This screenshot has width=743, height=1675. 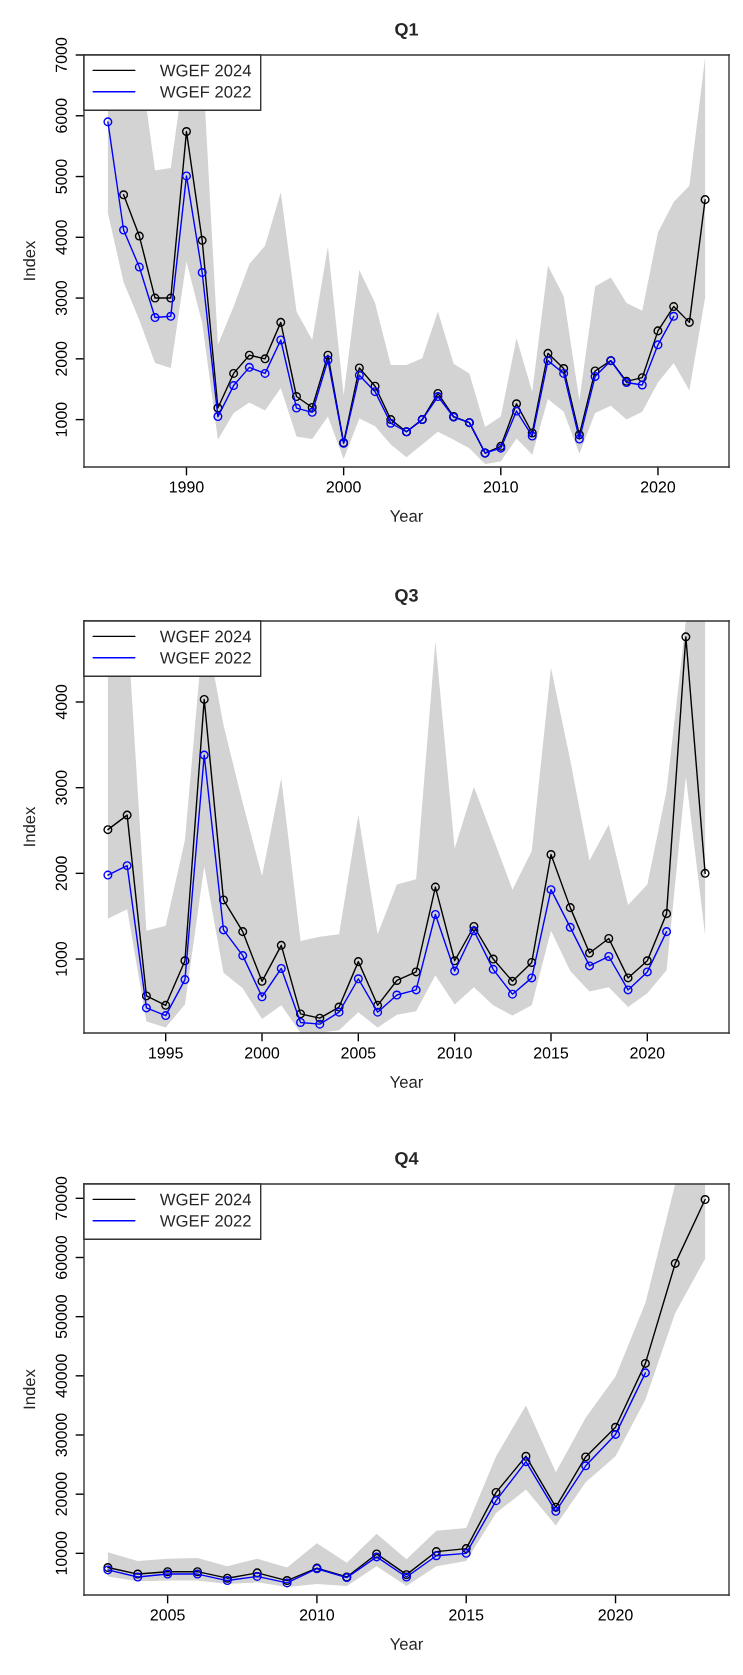 I want to click on y-tick-label: 10000, so click(x=61, y=1553).